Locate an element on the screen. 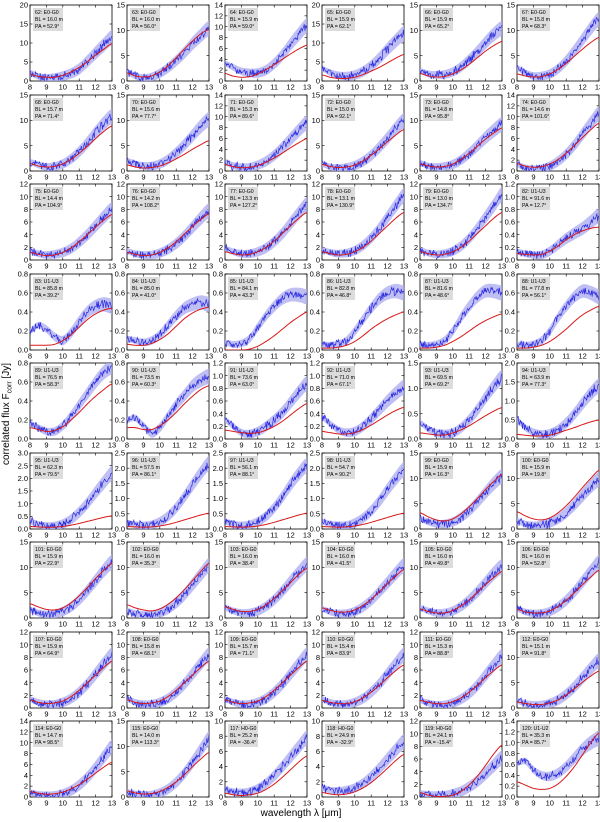 This screenshot has width=600, height=822. y-tick-label: 10 is located at coordinates (121, 644).